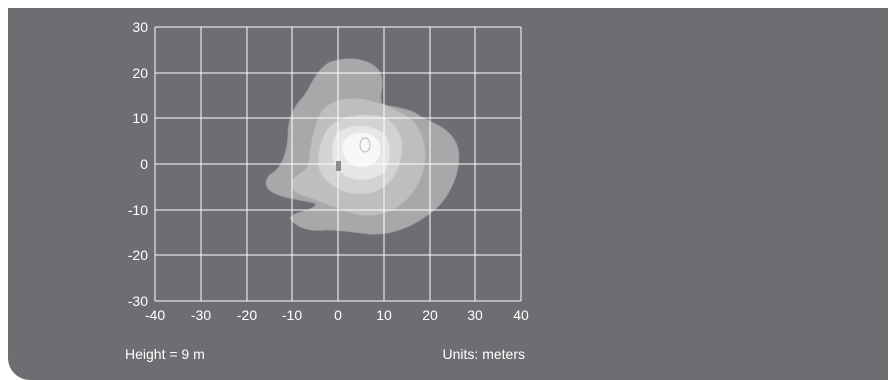  Describe the element at coordinates (338, 315) in the screenshot. I see `x-tick-label: 0` at that location.